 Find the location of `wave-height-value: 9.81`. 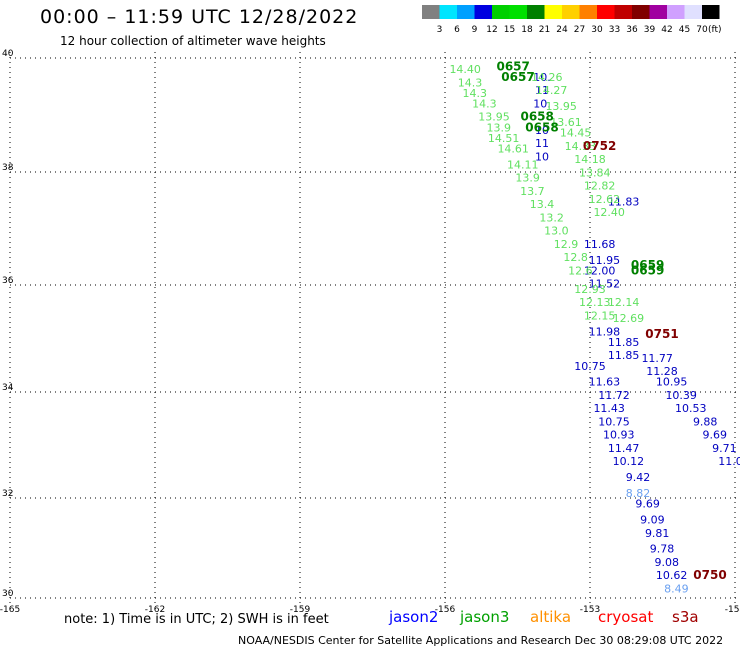

wave-height-value: 9.81 is located at coordinates (657, 533).